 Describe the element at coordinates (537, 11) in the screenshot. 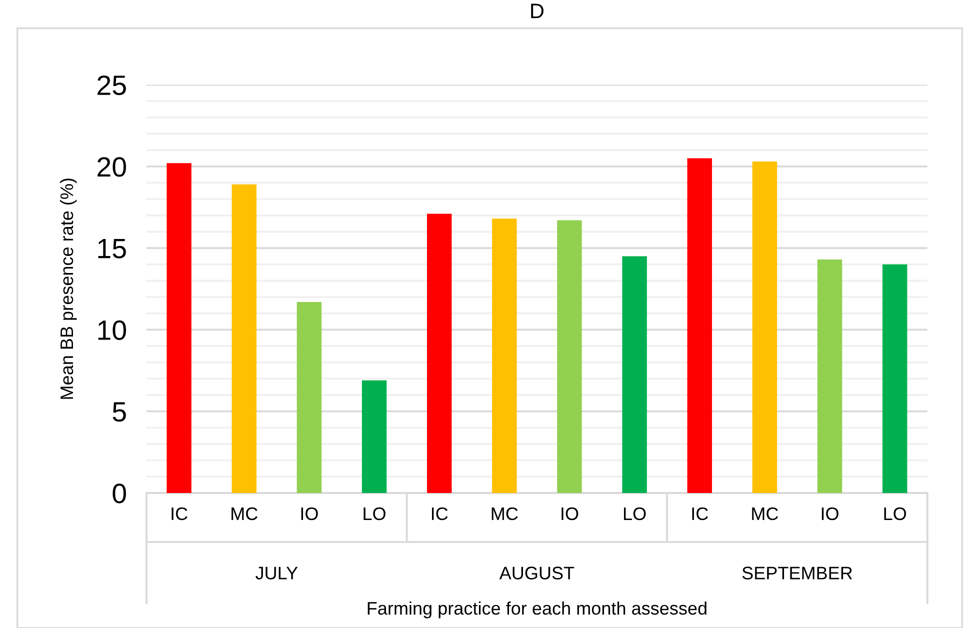

I see `chart-title: D` at that location.